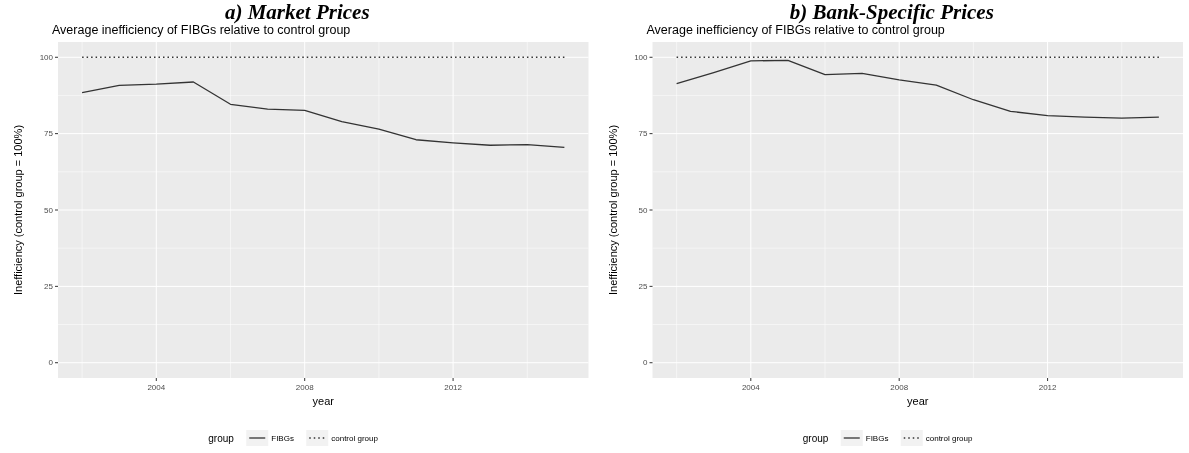  I want to click on chart-title: b) Bank-Specific Prices, so click(891, 12).